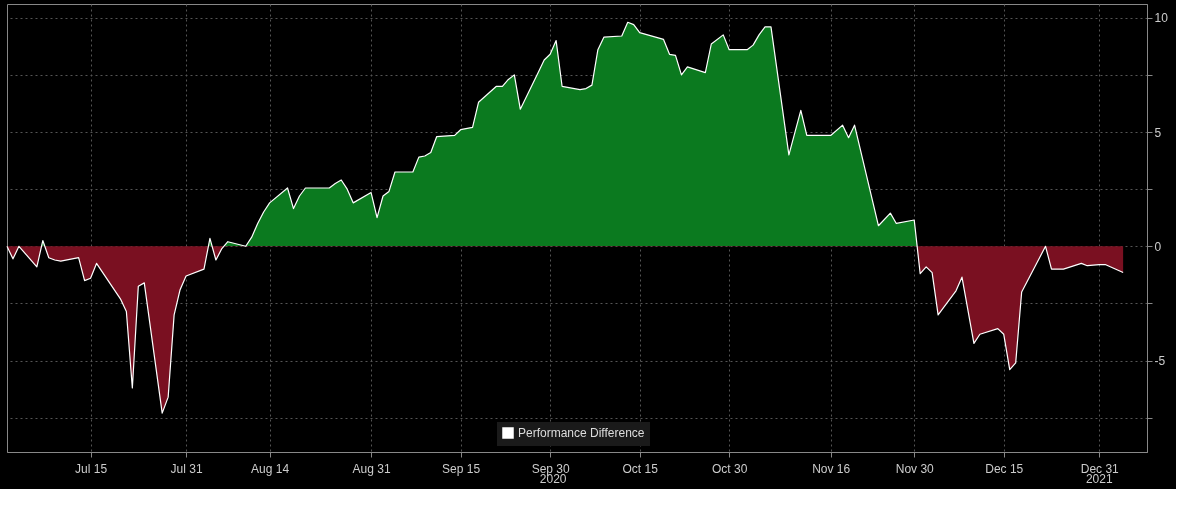  Describe the element at coordinates (1004, 468) in the screenshot. I see `x-tick-label: Dec 15` at that location.